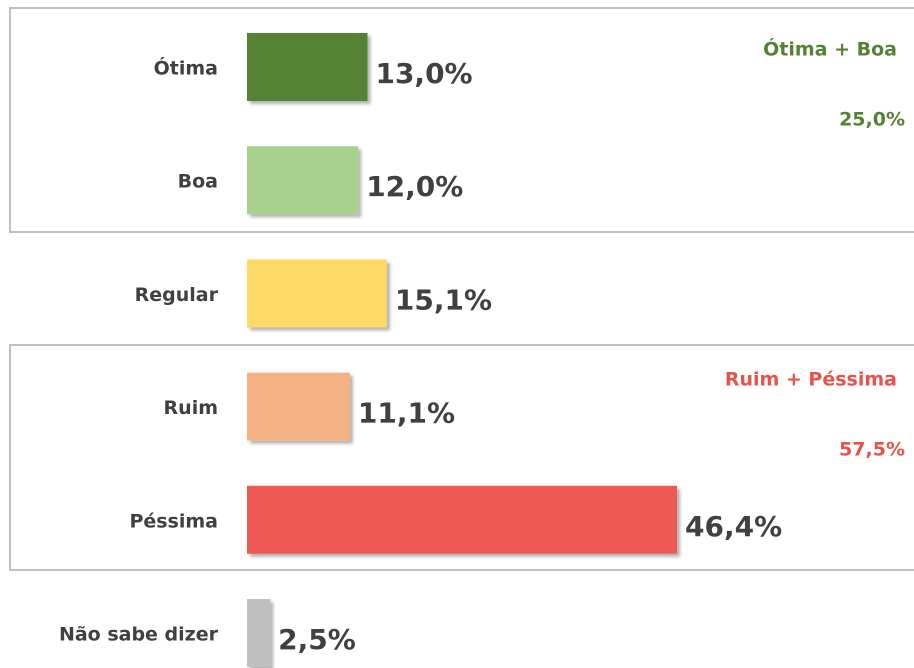 This screenshot has height=668, width=914. Describe the element at coordinates (177, 295) in the screenshot. I see `category-label: Regular` at that location.